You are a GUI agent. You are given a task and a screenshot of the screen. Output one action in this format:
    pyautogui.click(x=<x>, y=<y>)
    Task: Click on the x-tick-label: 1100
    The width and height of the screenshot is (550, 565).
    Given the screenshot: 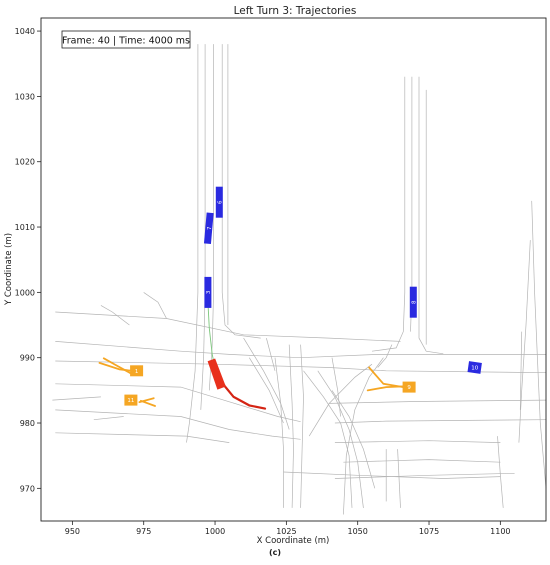 What is the action you would take?
    pyautogui.click(x=500, y=531)
    